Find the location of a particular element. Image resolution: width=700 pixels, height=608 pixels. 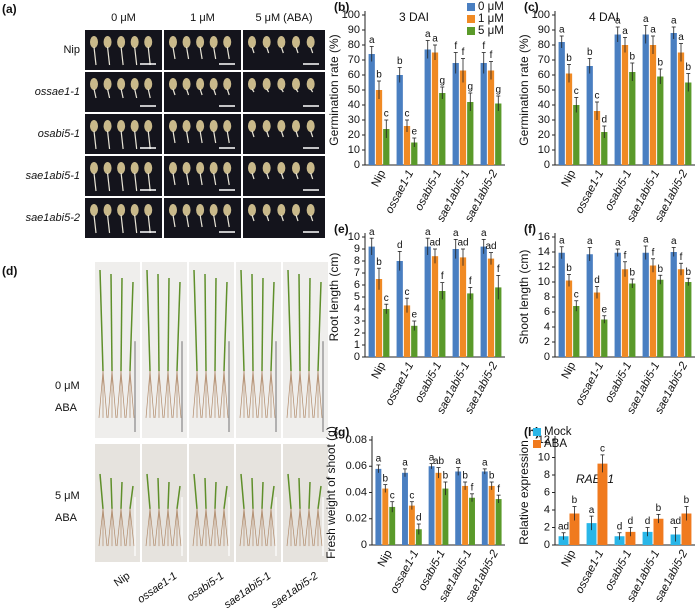

y-tick-label: 70 is located at coordinates (354, 60).